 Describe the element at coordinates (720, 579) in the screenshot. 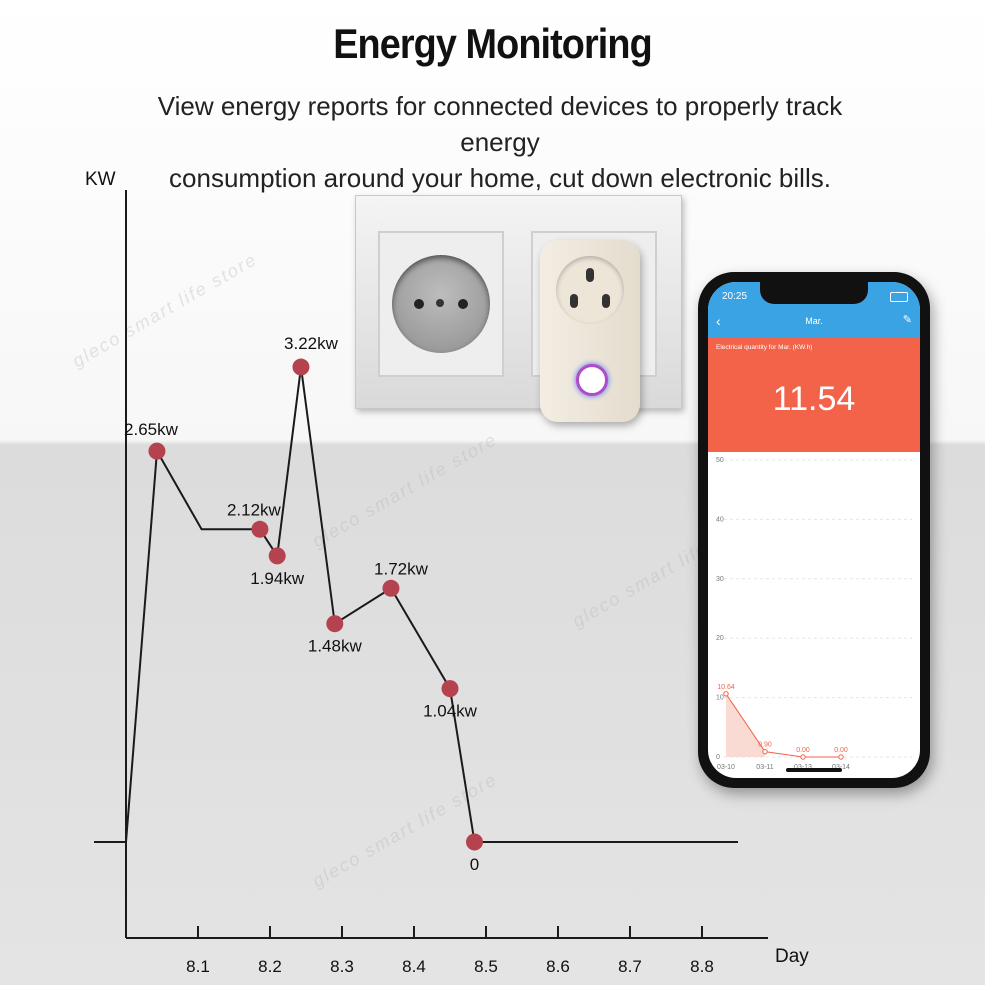

I see `y-tick-label: 30` at that location.